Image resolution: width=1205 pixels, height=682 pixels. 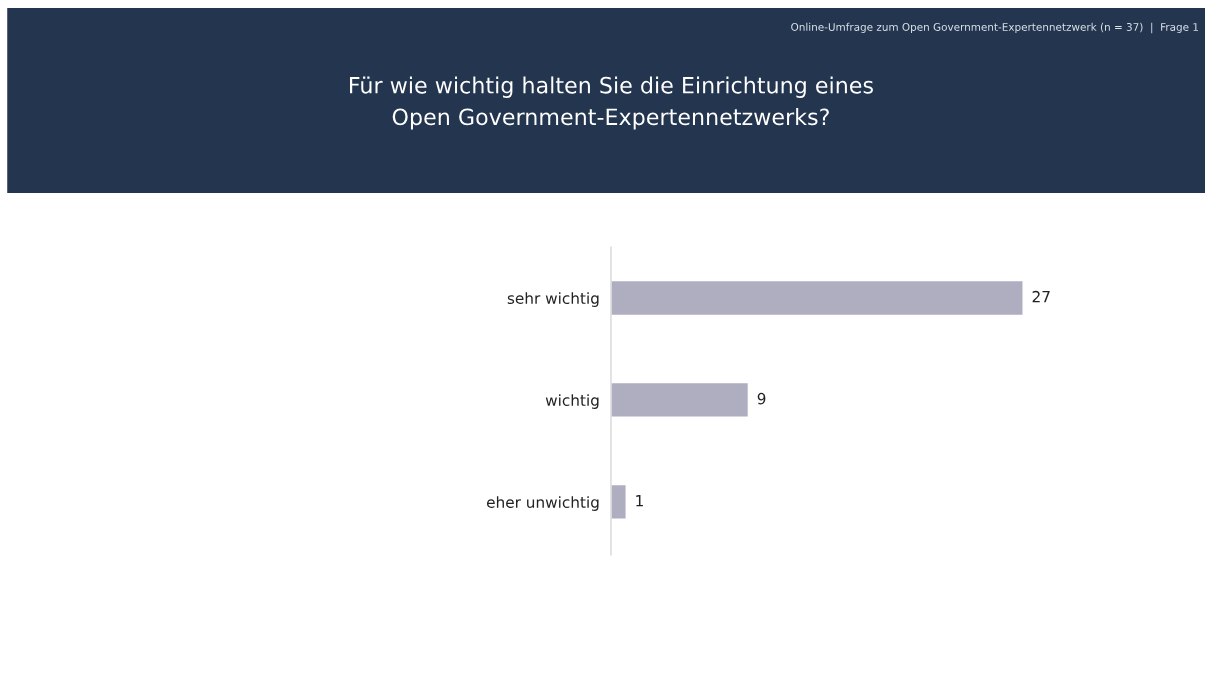 What do you see at coordinates (572, 401) in the screenshot?
I see `y-tick-label: wichtig` at bounding box center [572, 401].